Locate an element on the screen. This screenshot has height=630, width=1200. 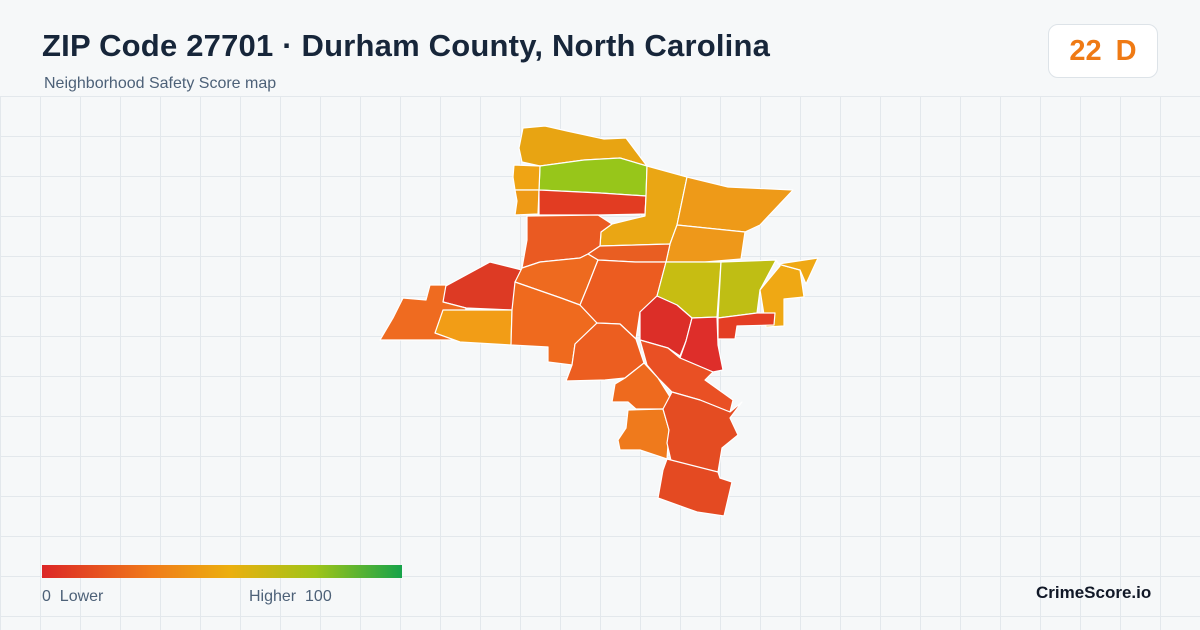
region-center-south is located at coordinates (605, 352).